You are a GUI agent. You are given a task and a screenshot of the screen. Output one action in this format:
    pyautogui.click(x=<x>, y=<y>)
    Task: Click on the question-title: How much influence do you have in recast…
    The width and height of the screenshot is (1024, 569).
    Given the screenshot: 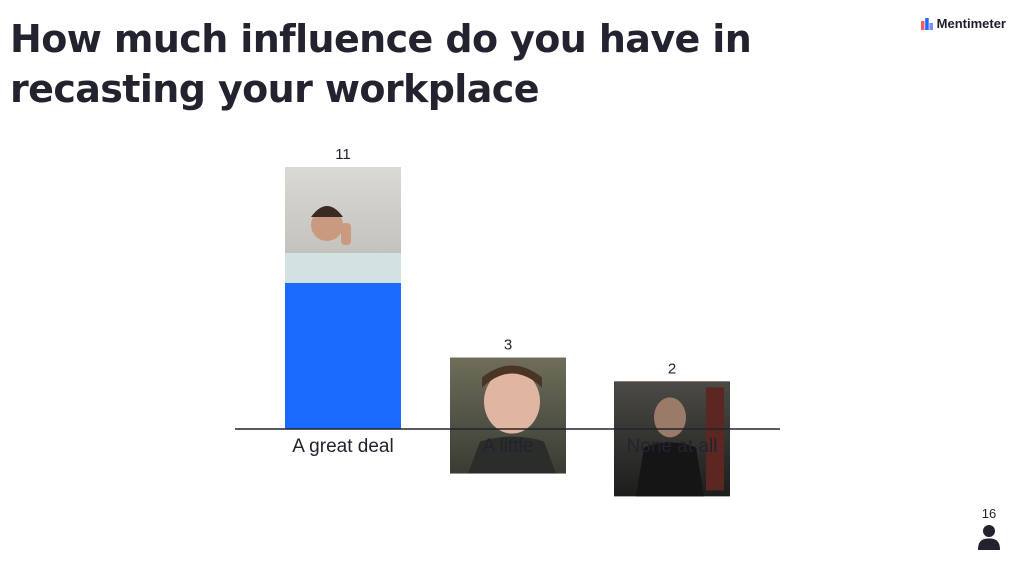 What is the action you would take?
    pyautogui.click(x=381, y=64)
    